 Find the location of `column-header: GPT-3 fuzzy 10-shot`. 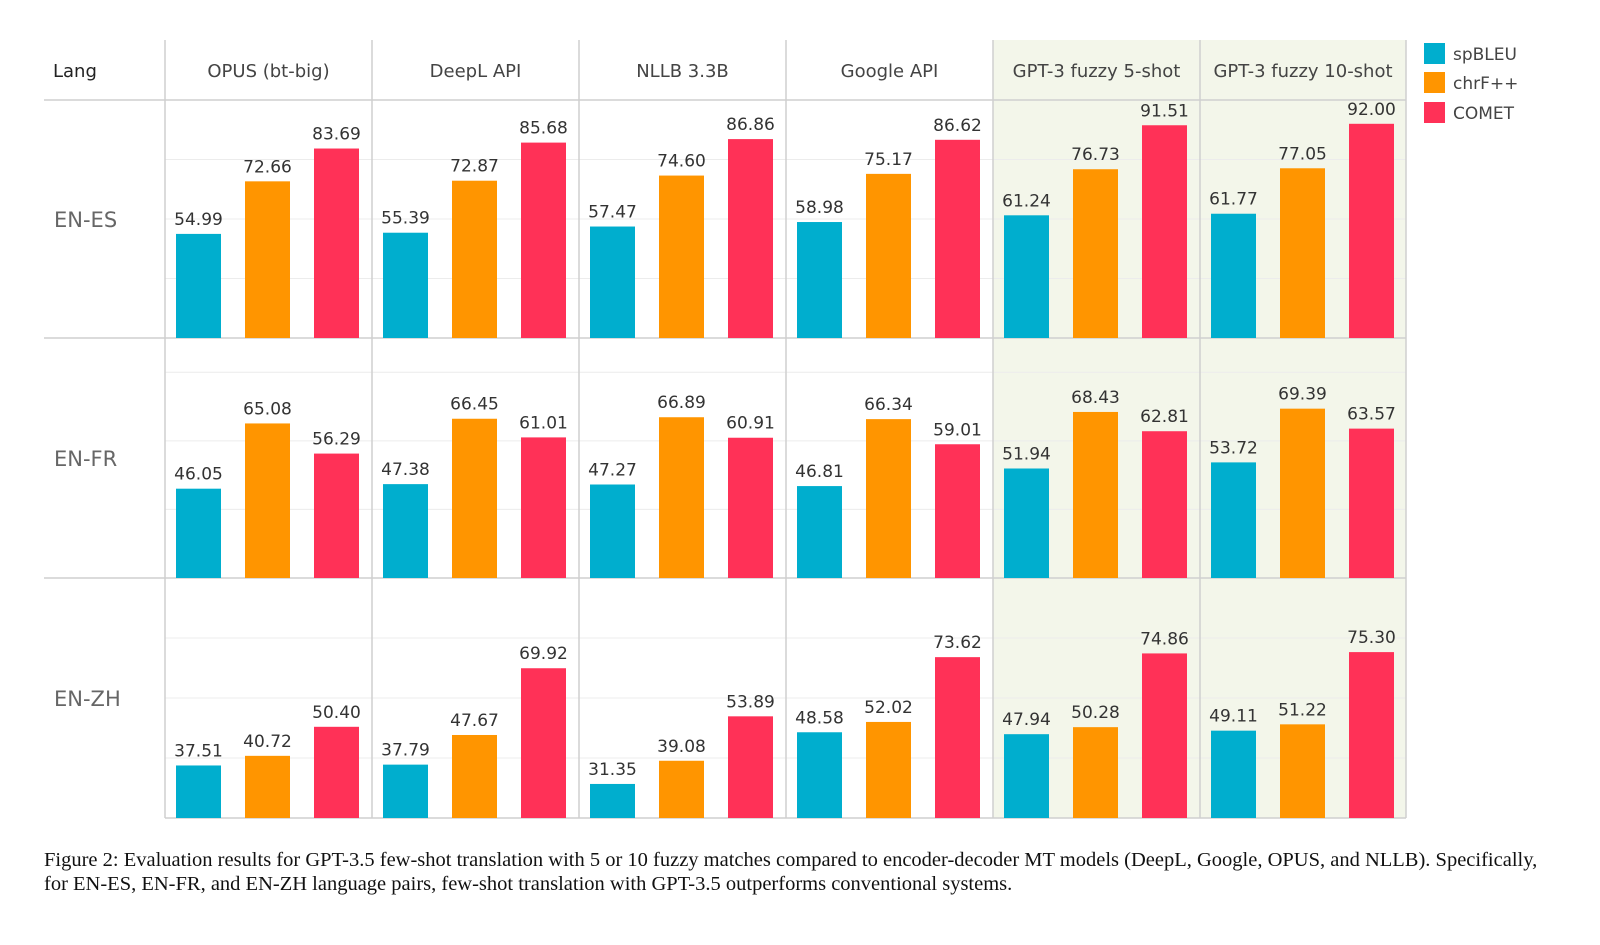

column-header: GPT-3 fuzzy 10-shot is located at coordinates (1302, 71).